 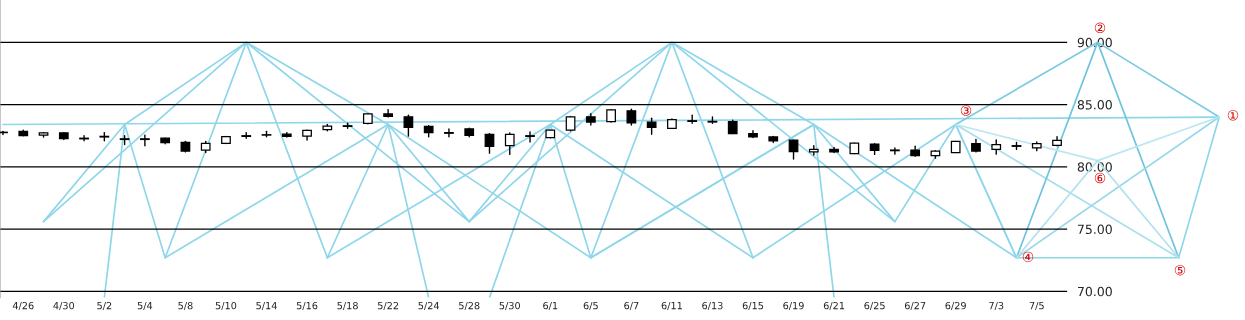 I want to click on x-tick-label: 5/2, so click(x=104, y=306).